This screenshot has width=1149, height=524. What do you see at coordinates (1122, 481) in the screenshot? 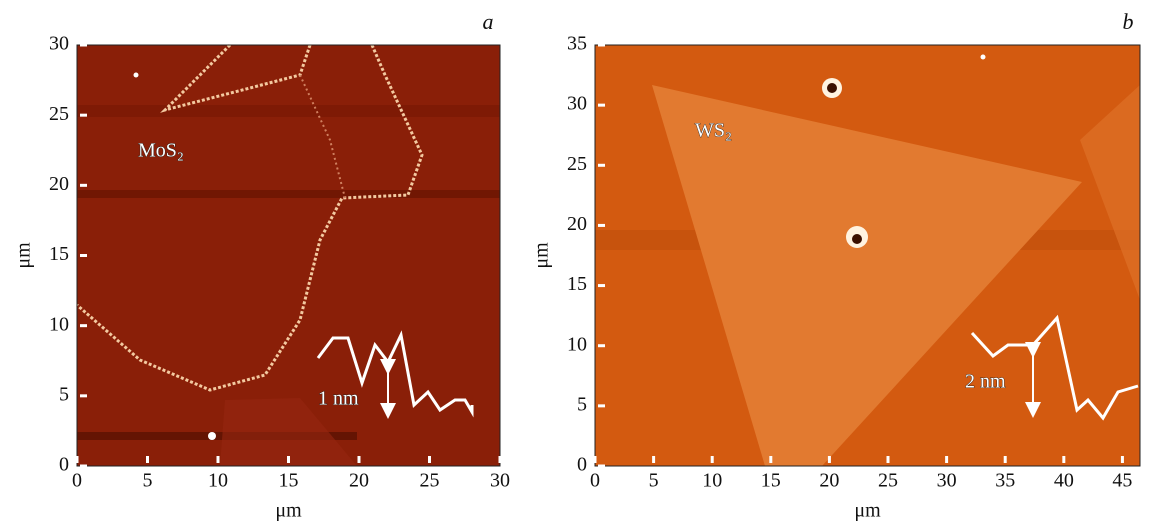
I see `x-tick-label: 45` at bounding box center [1122, 481].